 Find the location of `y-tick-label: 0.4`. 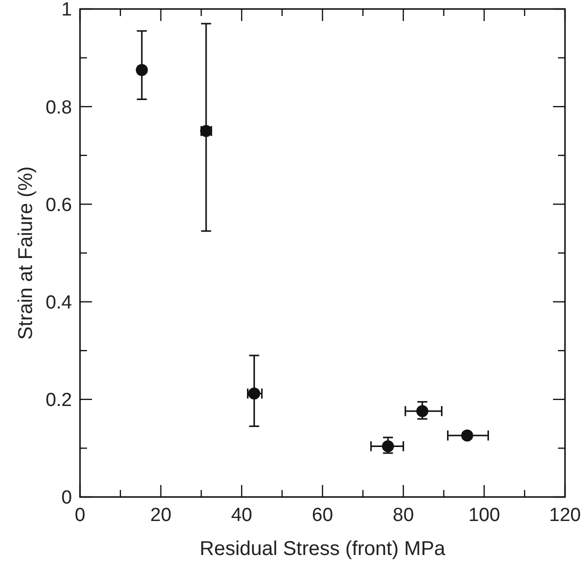

y-tick-label: 0.4 is located at coordinates (59, 303).